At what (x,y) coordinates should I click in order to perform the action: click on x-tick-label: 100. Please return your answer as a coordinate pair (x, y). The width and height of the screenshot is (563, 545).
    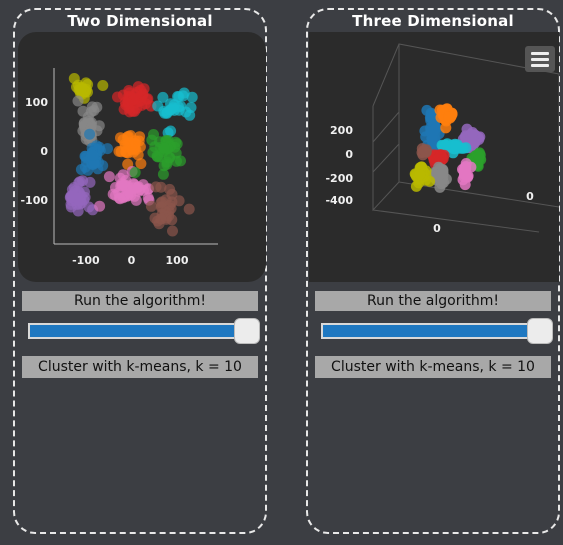
    Looking at the image, I should click on (177, 260).